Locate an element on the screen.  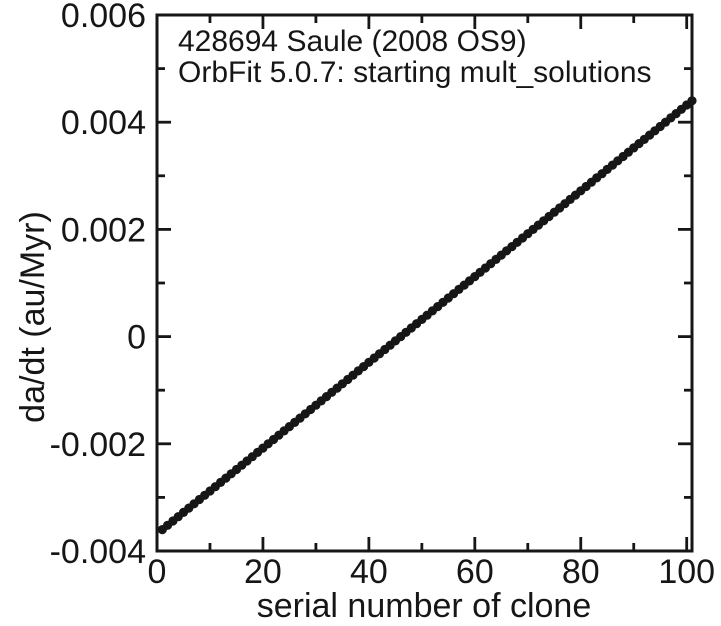
x-tick-label: 100 is located at coordinates (686, 572).